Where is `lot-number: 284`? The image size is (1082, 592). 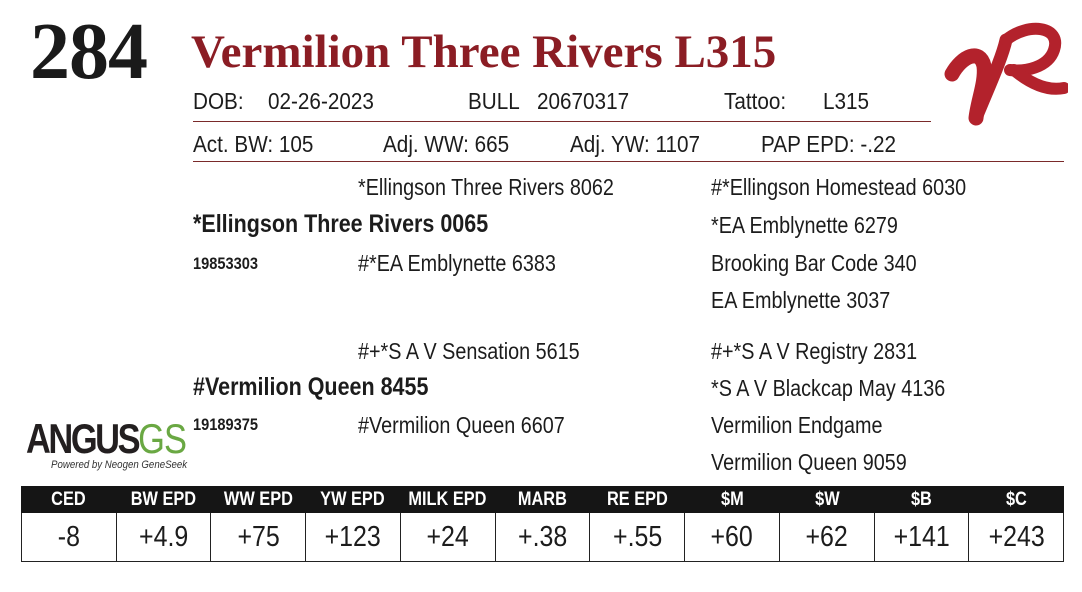
lot-number: 284 is located at coordinates (89, 52).